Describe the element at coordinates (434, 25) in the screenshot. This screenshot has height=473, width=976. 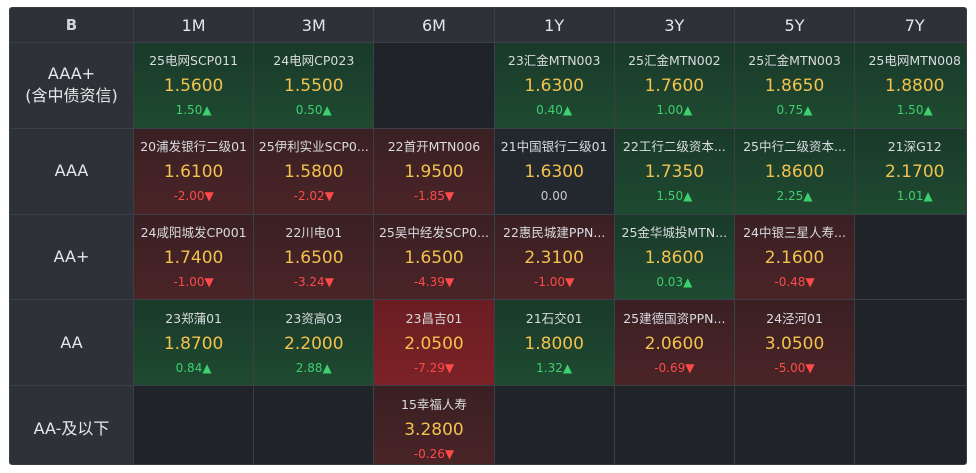
I see `column-header: 6M` at that location.